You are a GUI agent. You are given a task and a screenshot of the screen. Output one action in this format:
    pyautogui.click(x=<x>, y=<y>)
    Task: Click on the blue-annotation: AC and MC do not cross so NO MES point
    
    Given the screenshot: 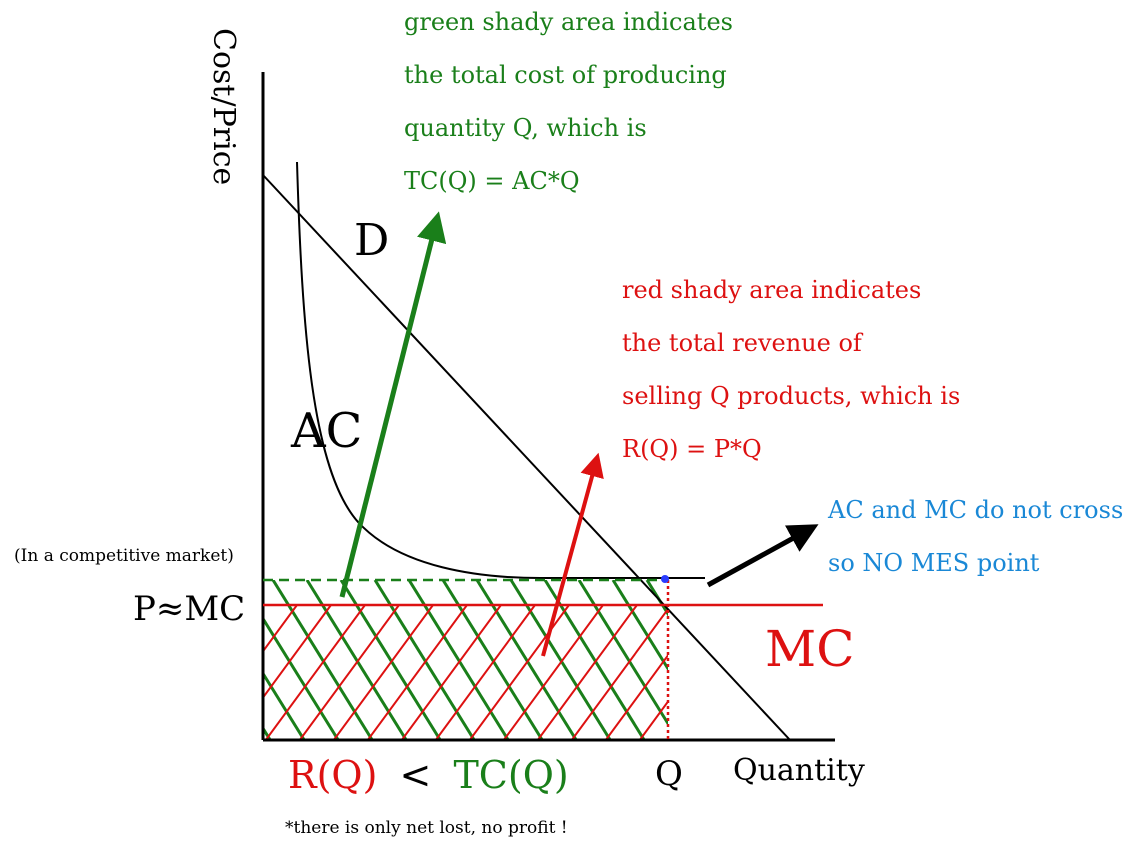 What is the action you would take?
    pyautogui.click(x=975, y=536)
    